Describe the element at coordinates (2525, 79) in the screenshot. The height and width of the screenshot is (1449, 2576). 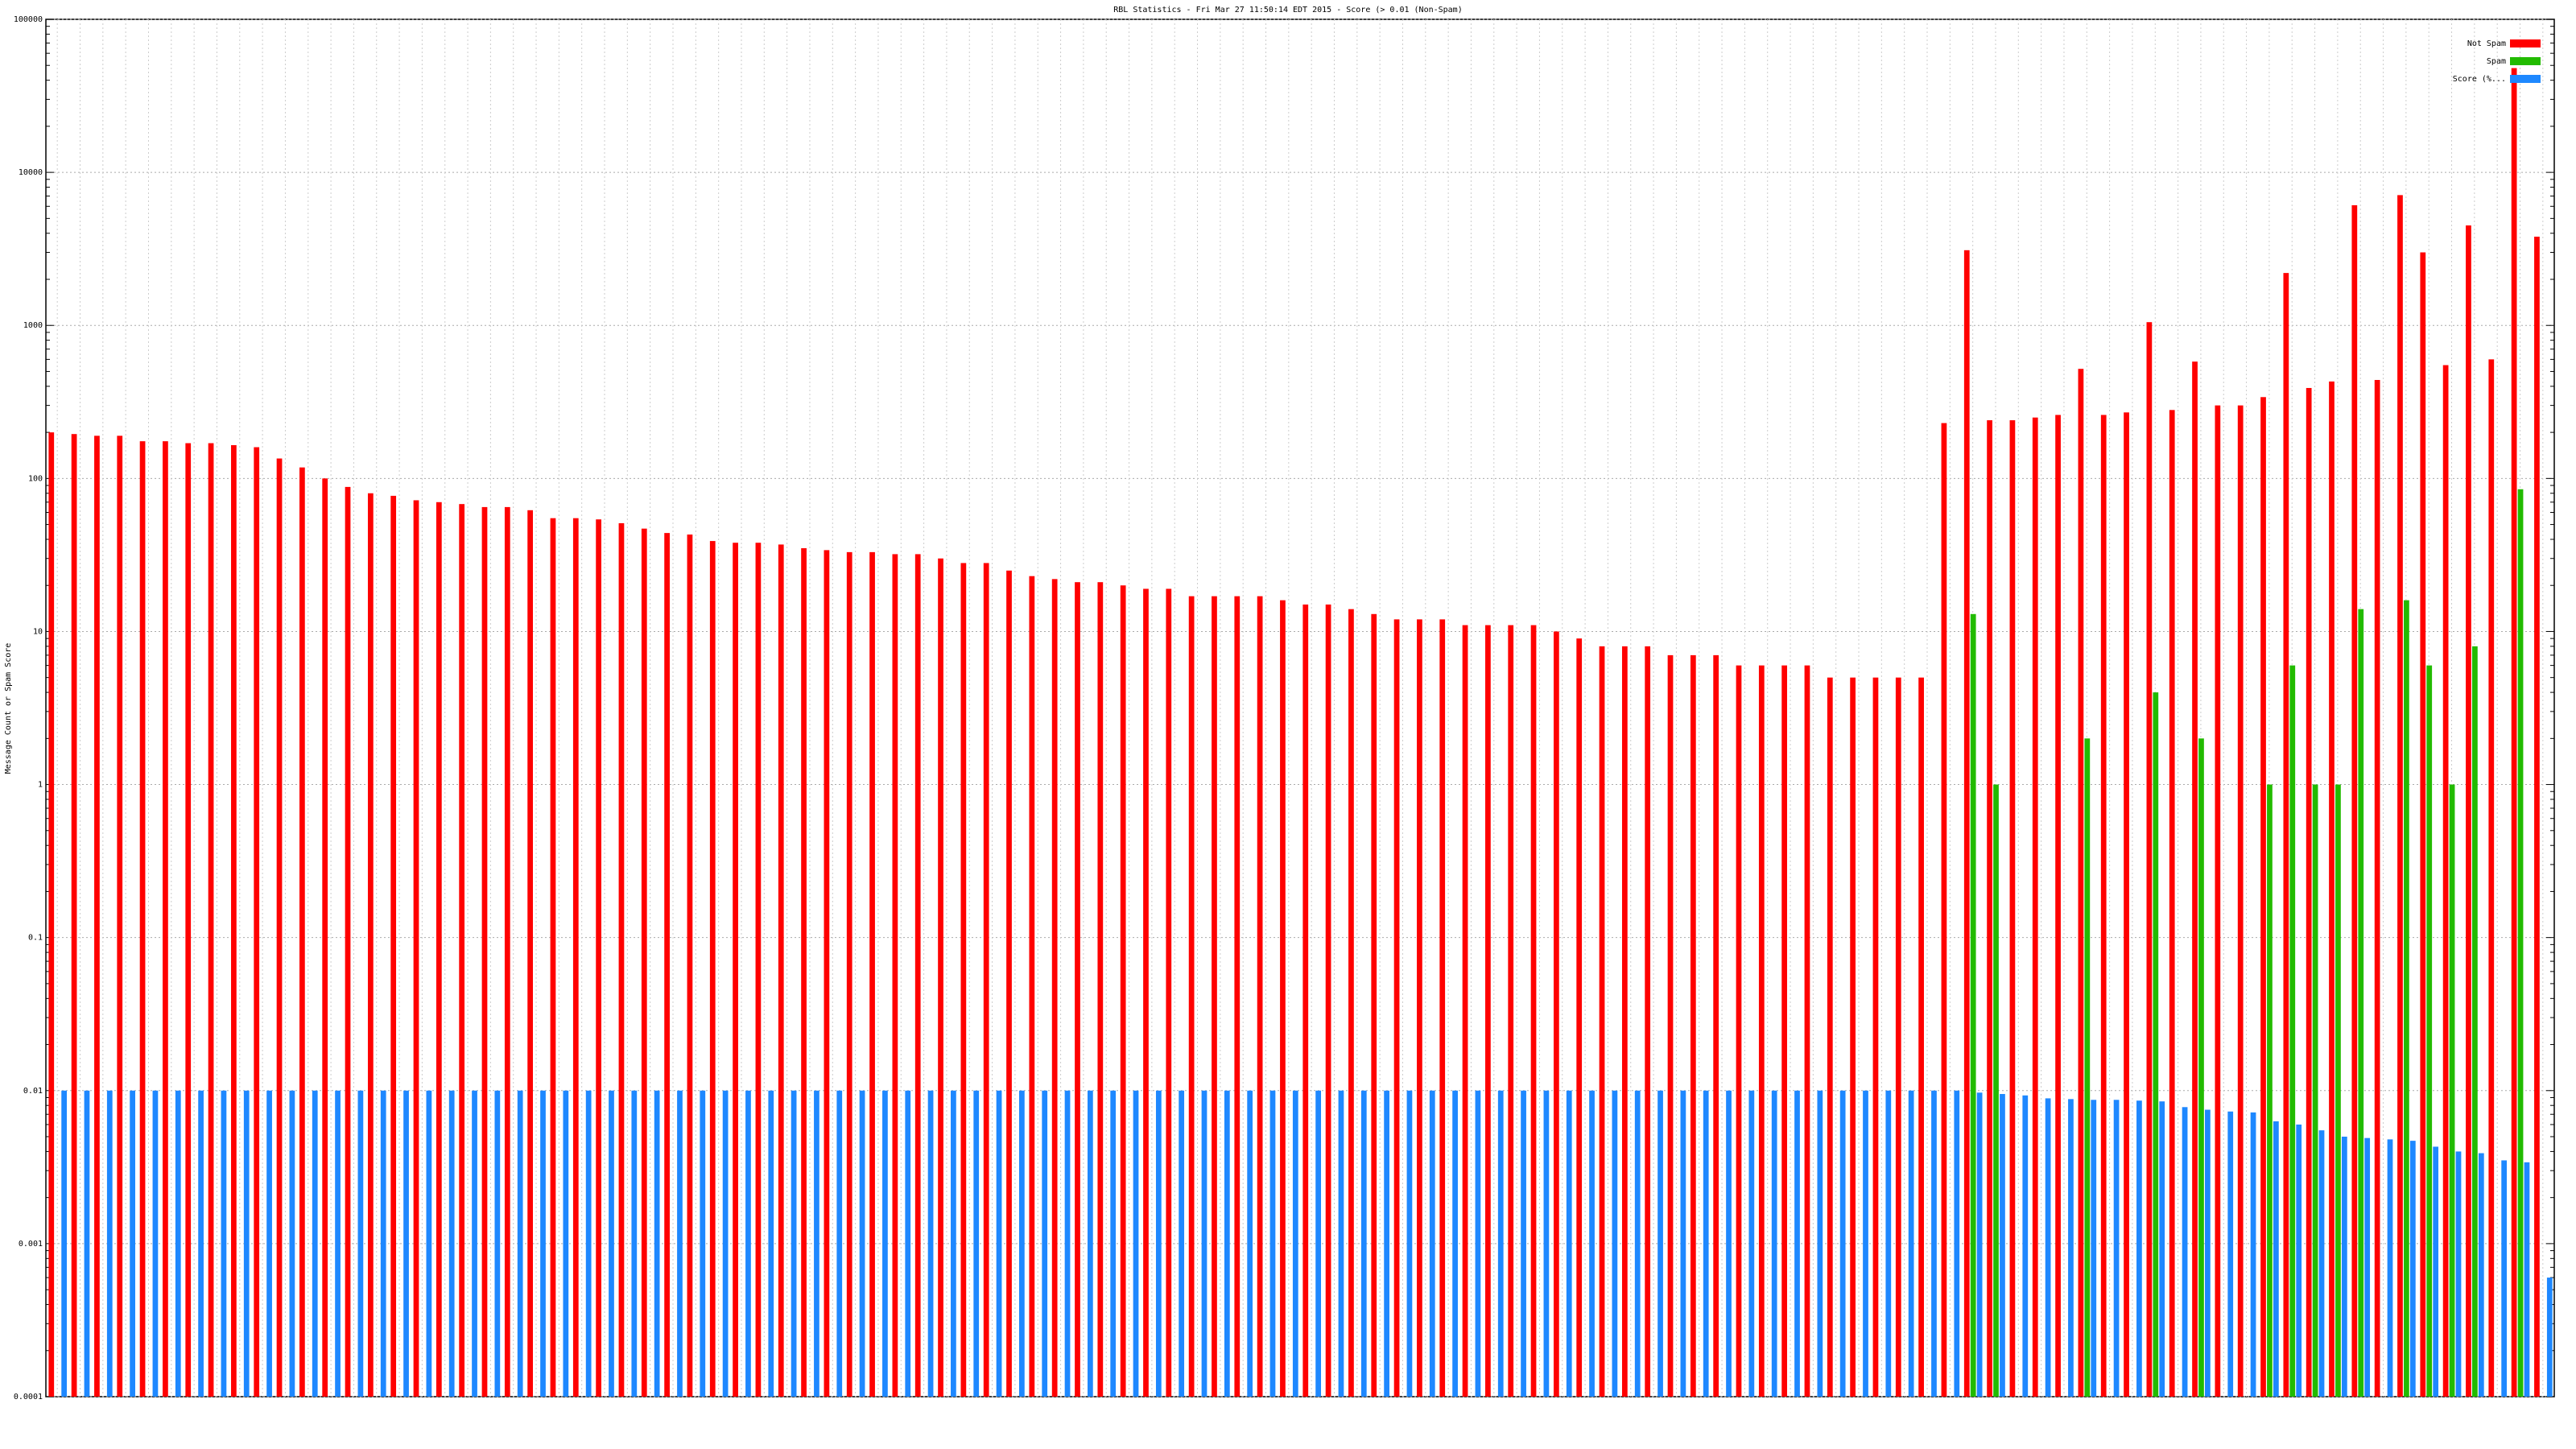
I see `legend-swatch` at that location.